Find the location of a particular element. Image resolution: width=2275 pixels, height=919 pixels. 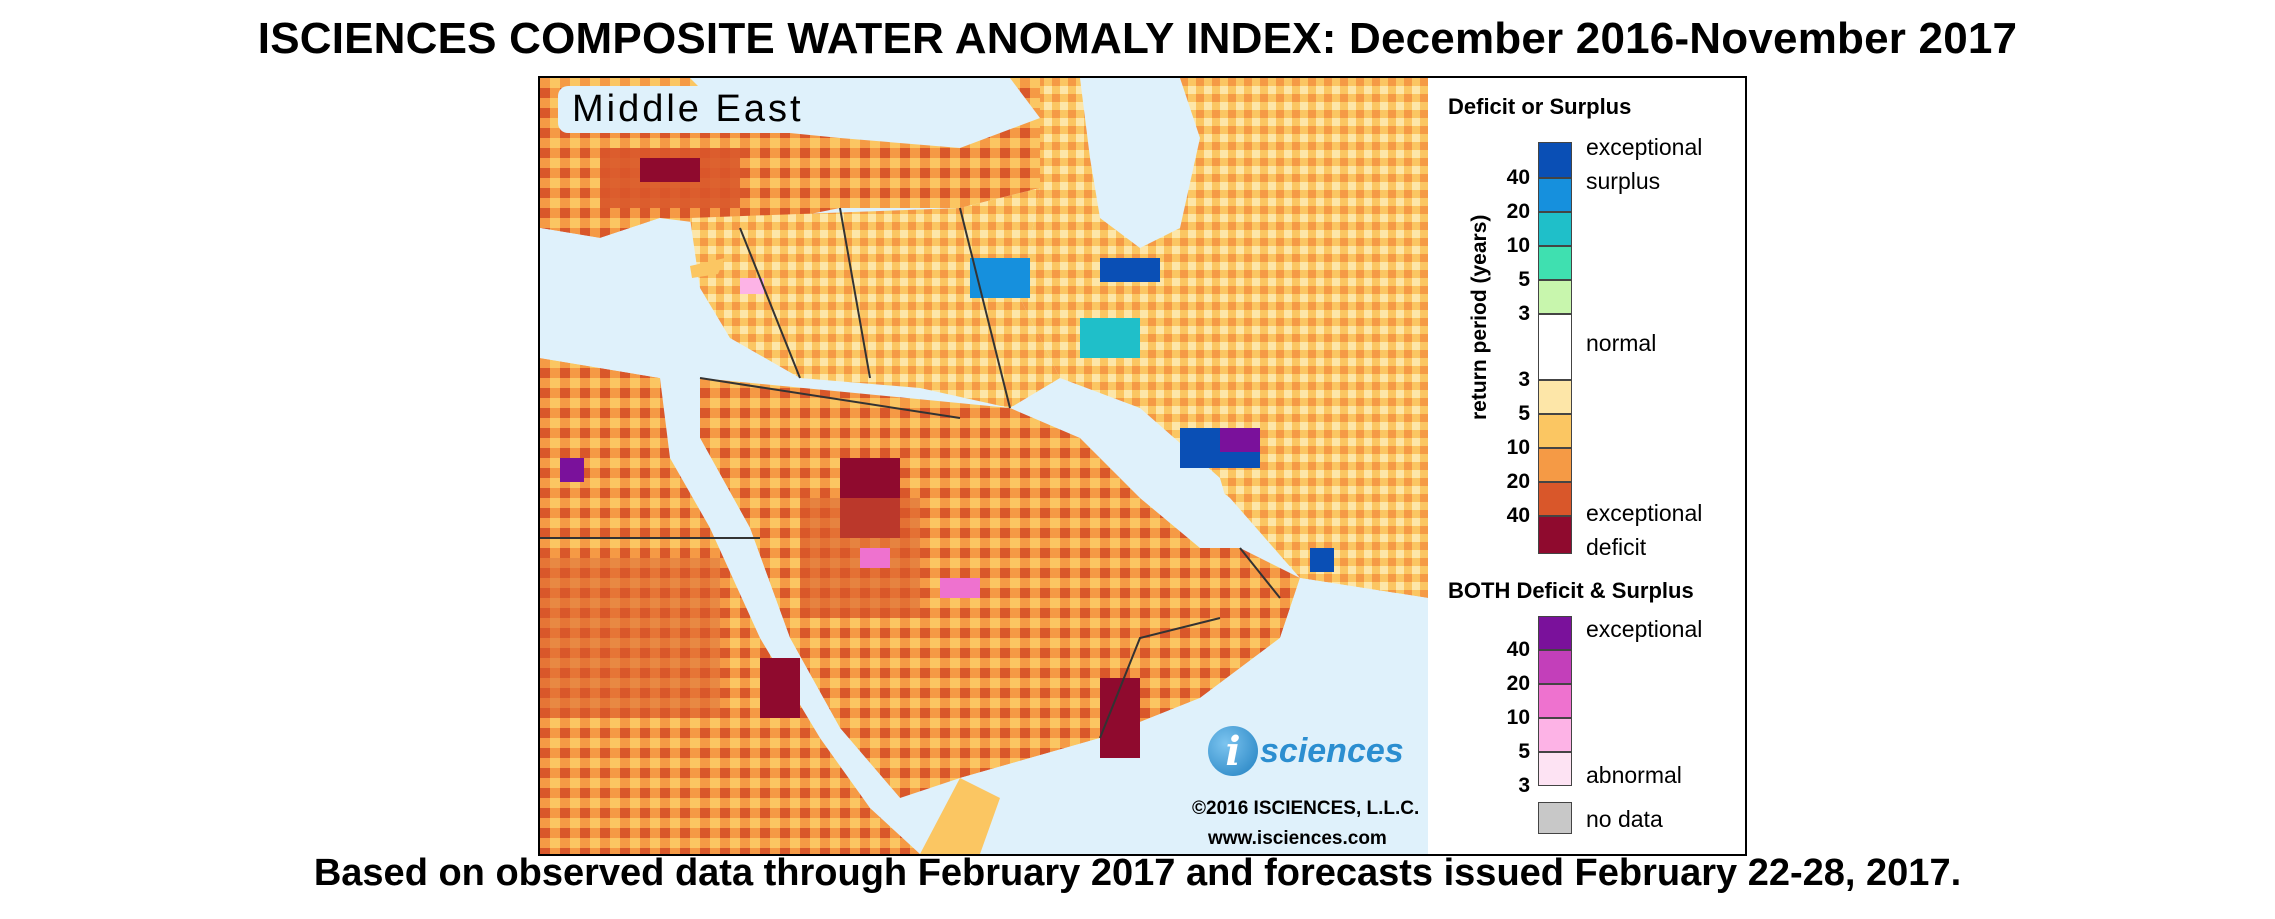

tick-deficit-40: 40 is located at coordinates (1518, 515).